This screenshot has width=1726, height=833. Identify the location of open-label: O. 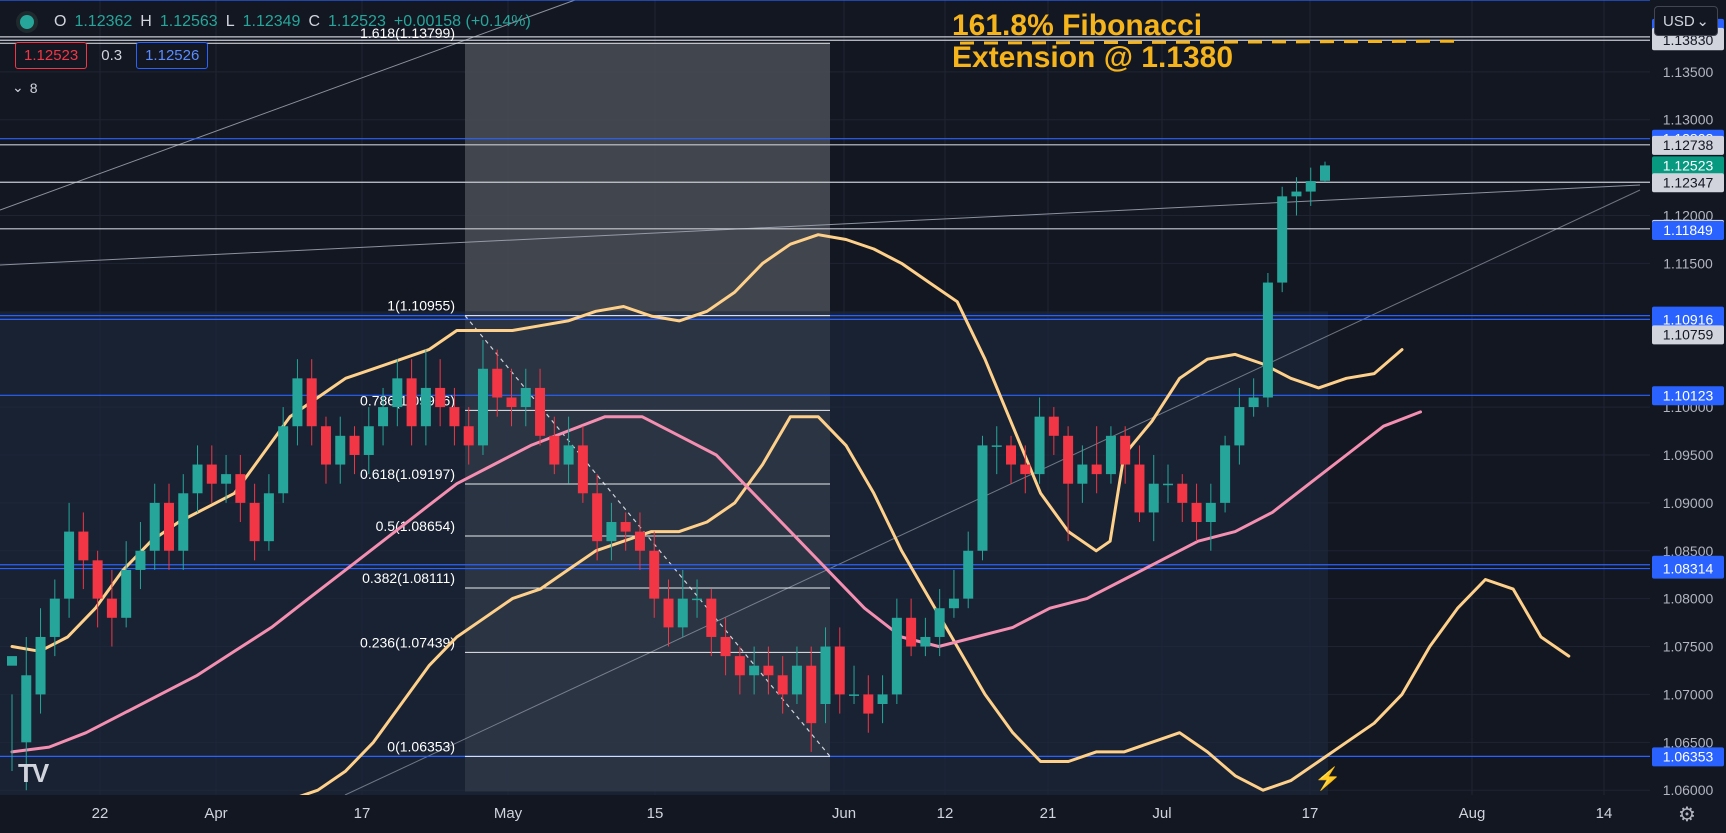
(60, 21).